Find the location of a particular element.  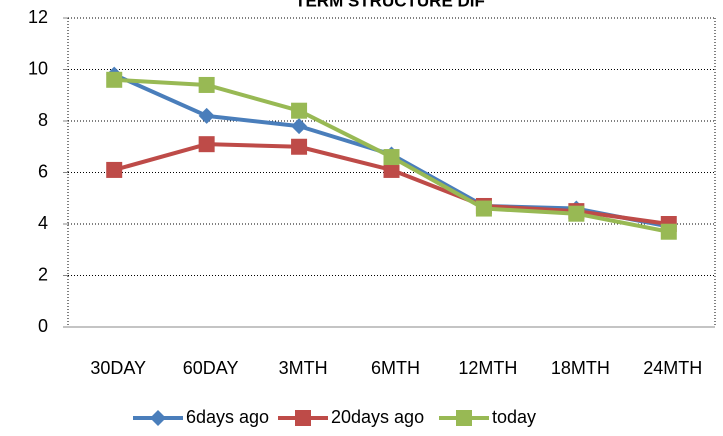

x-tick-label: 12MTH is located at coordinates (487, 368).